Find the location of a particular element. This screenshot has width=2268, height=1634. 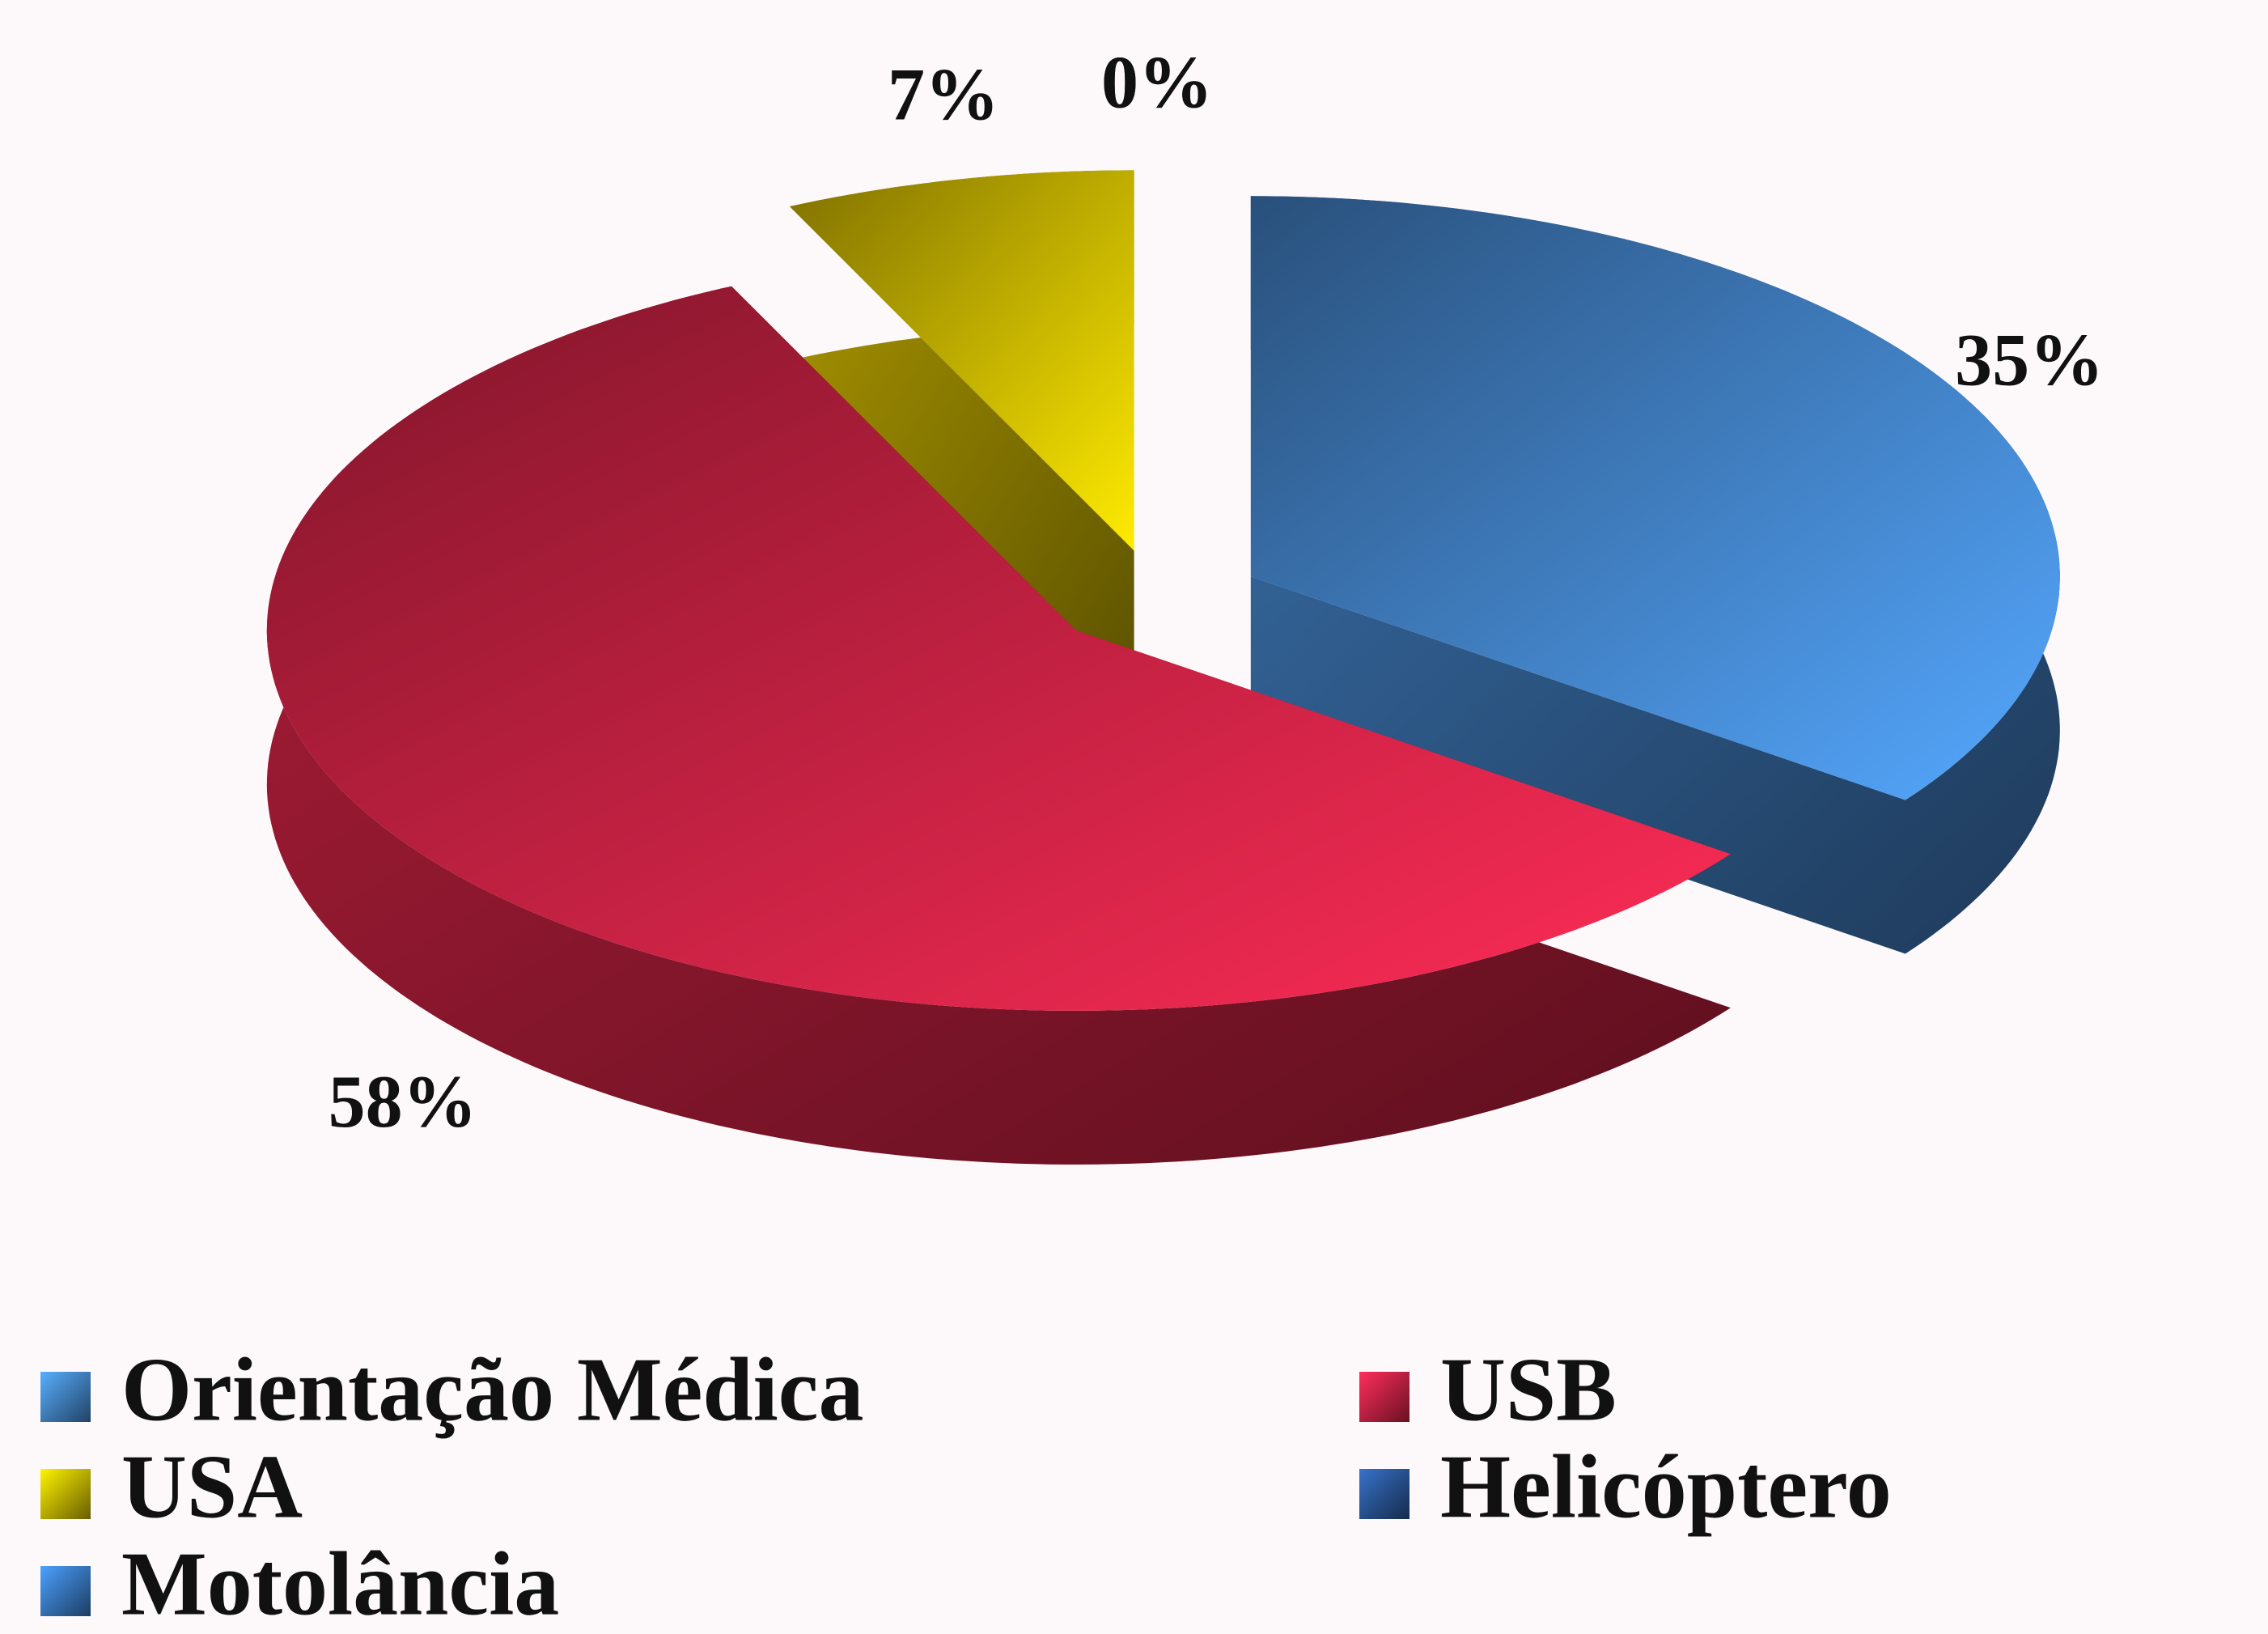

legend-label: USB is located at coordinates (1529, 1390).